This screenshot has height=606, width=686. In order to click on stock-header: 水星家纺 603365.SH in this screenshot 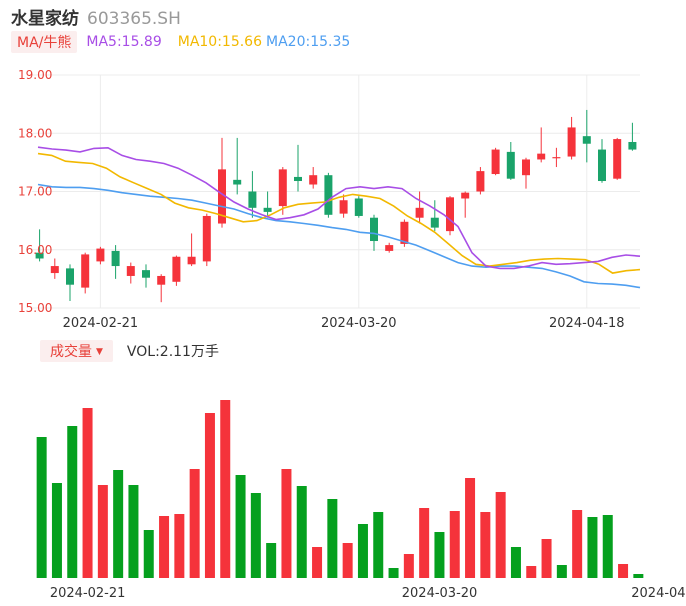, I will do `click(96, 16)`.